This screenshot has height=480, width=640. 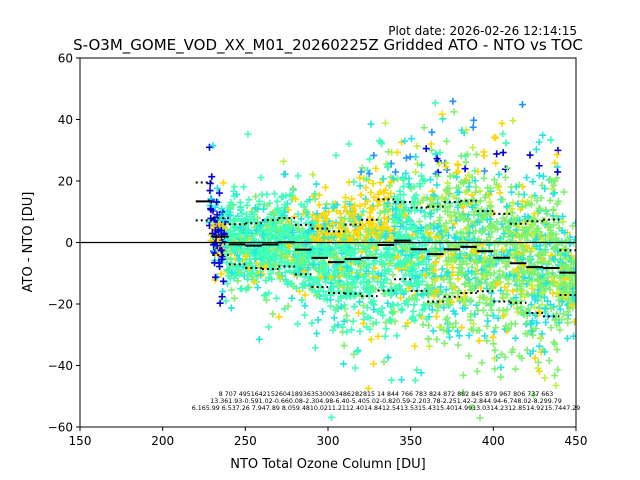 I want to click on y-tick-label: 40, so click(x=65, y=120).